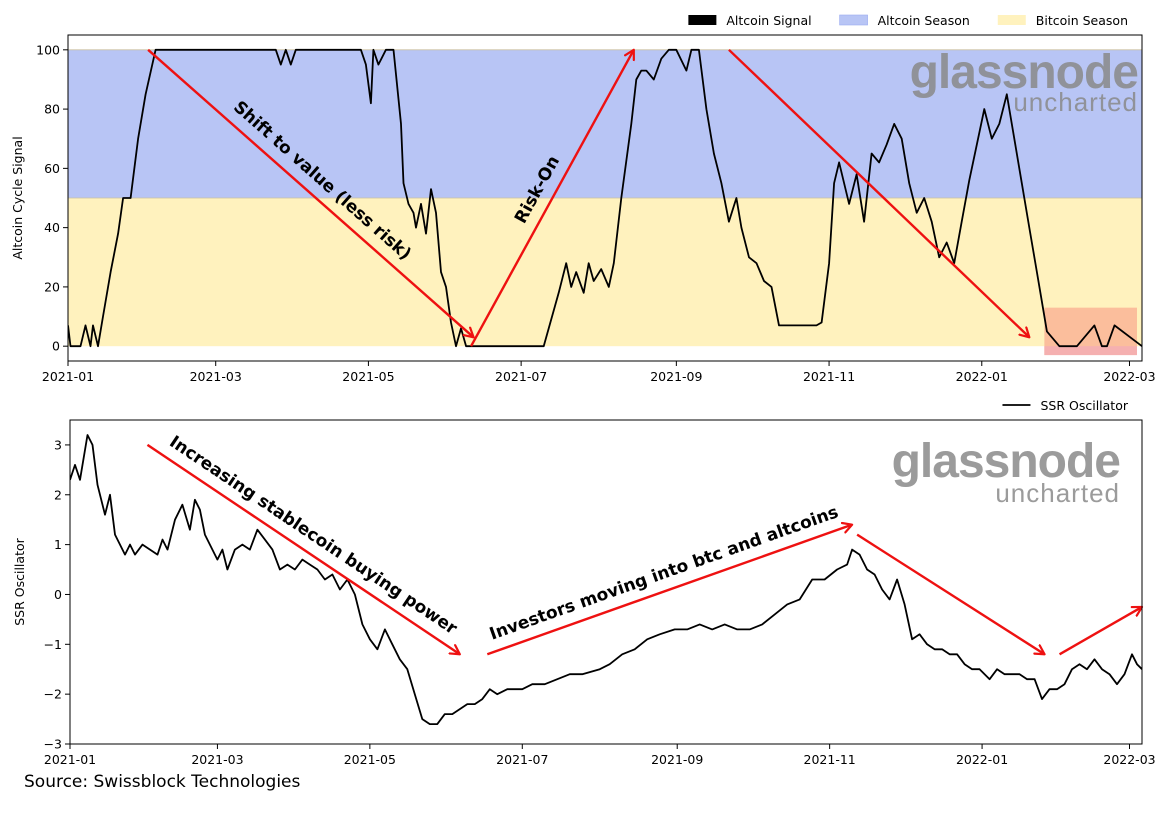 The width and height of the screenshot is (1173, 813). Describe the element at coordinates (52, 168) in the screenshot. I see `y-tick-label: 60` at that location.